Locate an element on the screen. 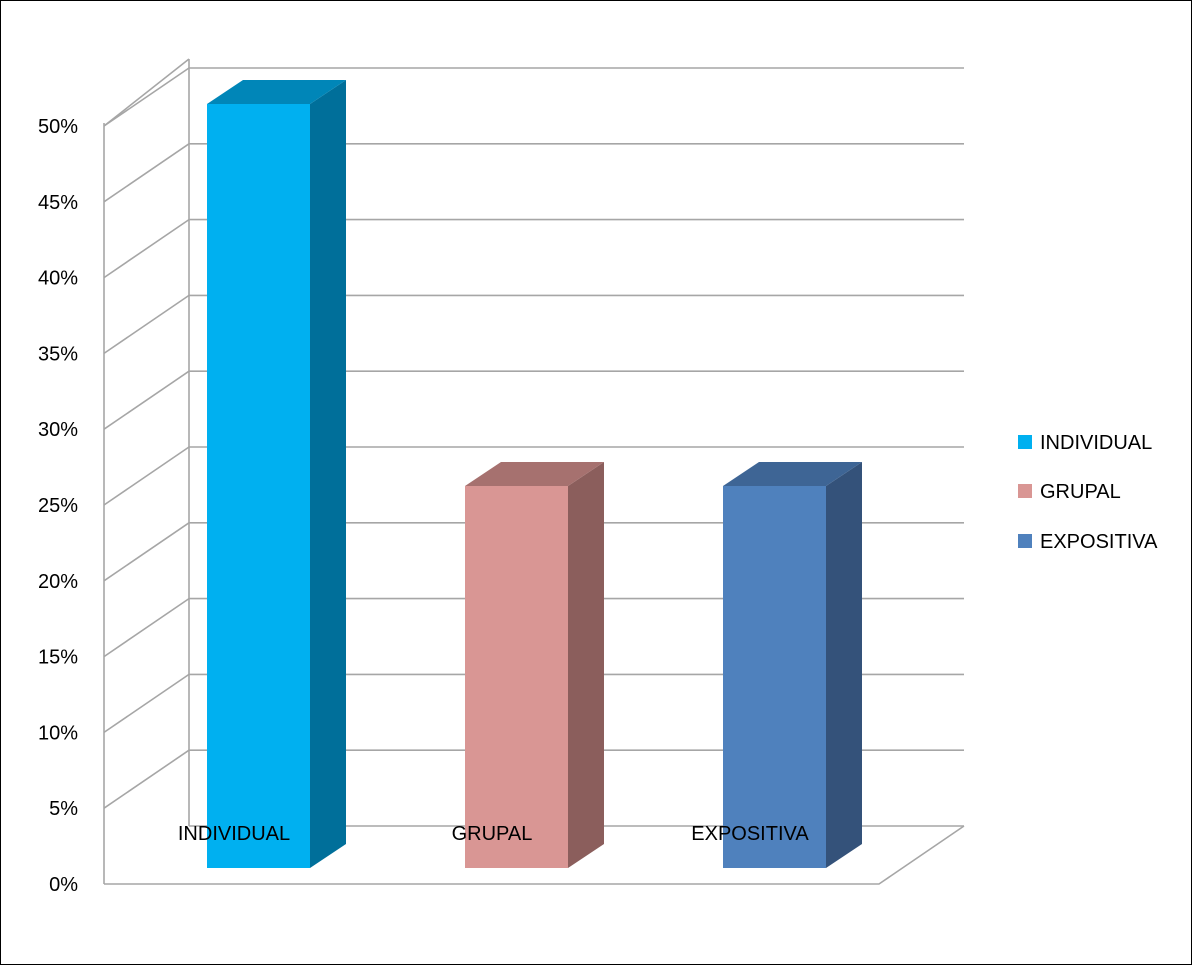 This screenshot has width=1192, height=966. bar-top-grupal is located at coordinates (534, 474).